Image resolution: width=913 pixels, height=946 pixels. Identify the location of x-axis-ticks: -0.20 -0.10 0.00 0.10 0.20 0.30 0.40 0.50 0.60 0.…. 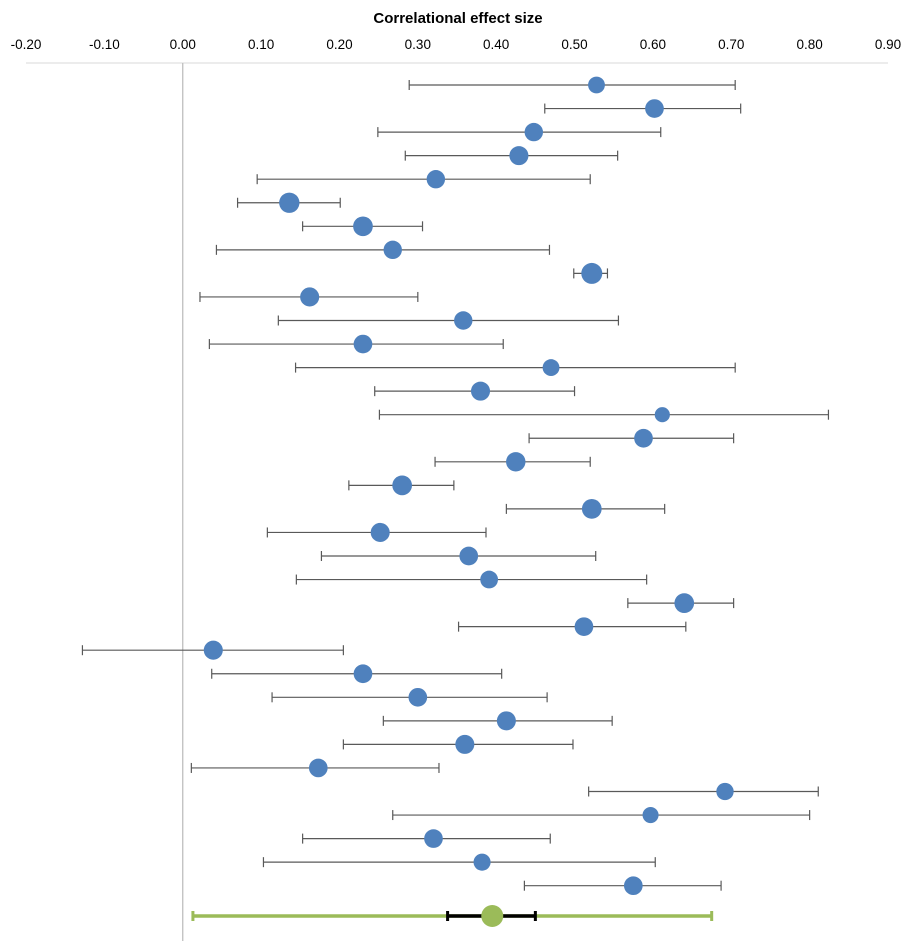
(456, 44).